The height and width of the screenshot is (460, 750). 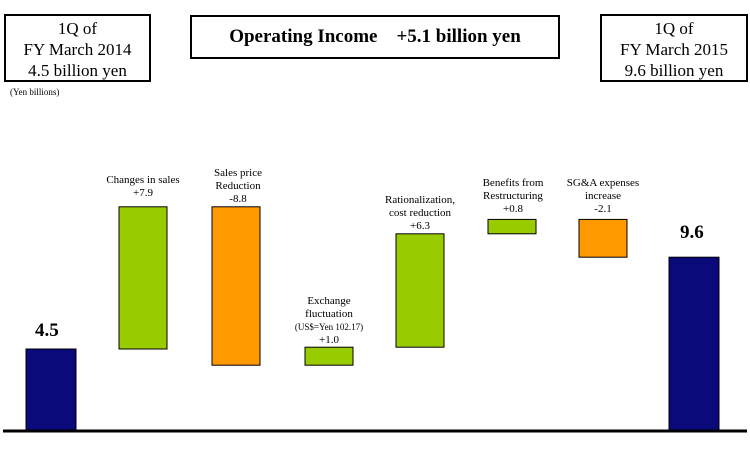 I want to click on start-value-box: 1Q of FY March 2014 4.5 billion yen, so click(x=77, y=48).